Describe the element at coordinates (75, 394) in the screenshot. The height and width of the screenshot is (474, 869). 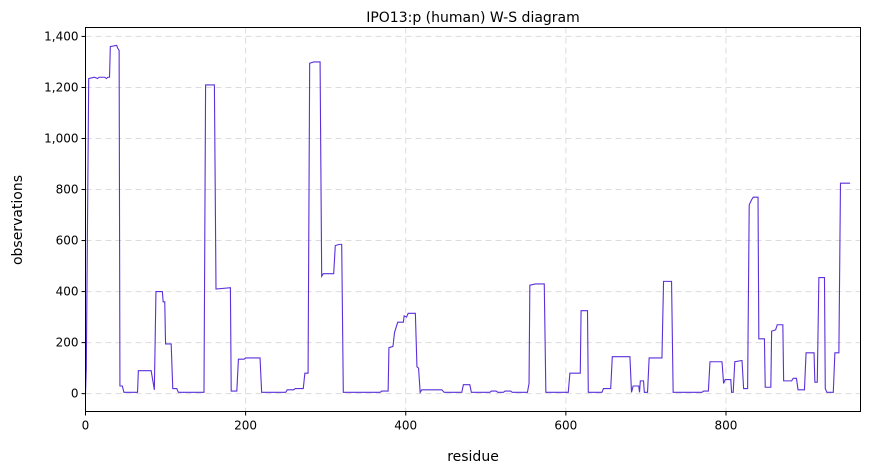
I see `y-tick-label: 0` at that location.